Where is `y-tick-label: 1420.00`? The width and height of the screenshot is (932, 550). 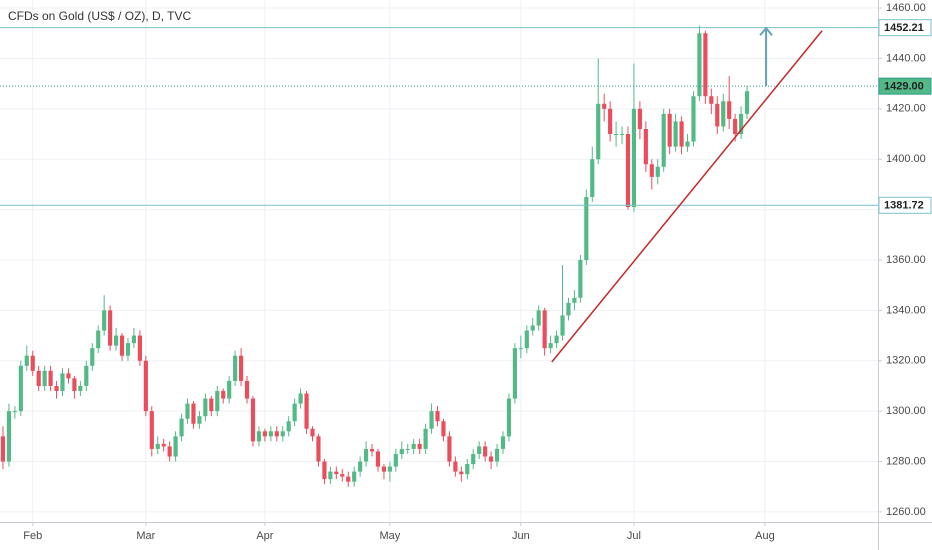 y-tick-label: 1420.00 is located at coordinates (906, 109).